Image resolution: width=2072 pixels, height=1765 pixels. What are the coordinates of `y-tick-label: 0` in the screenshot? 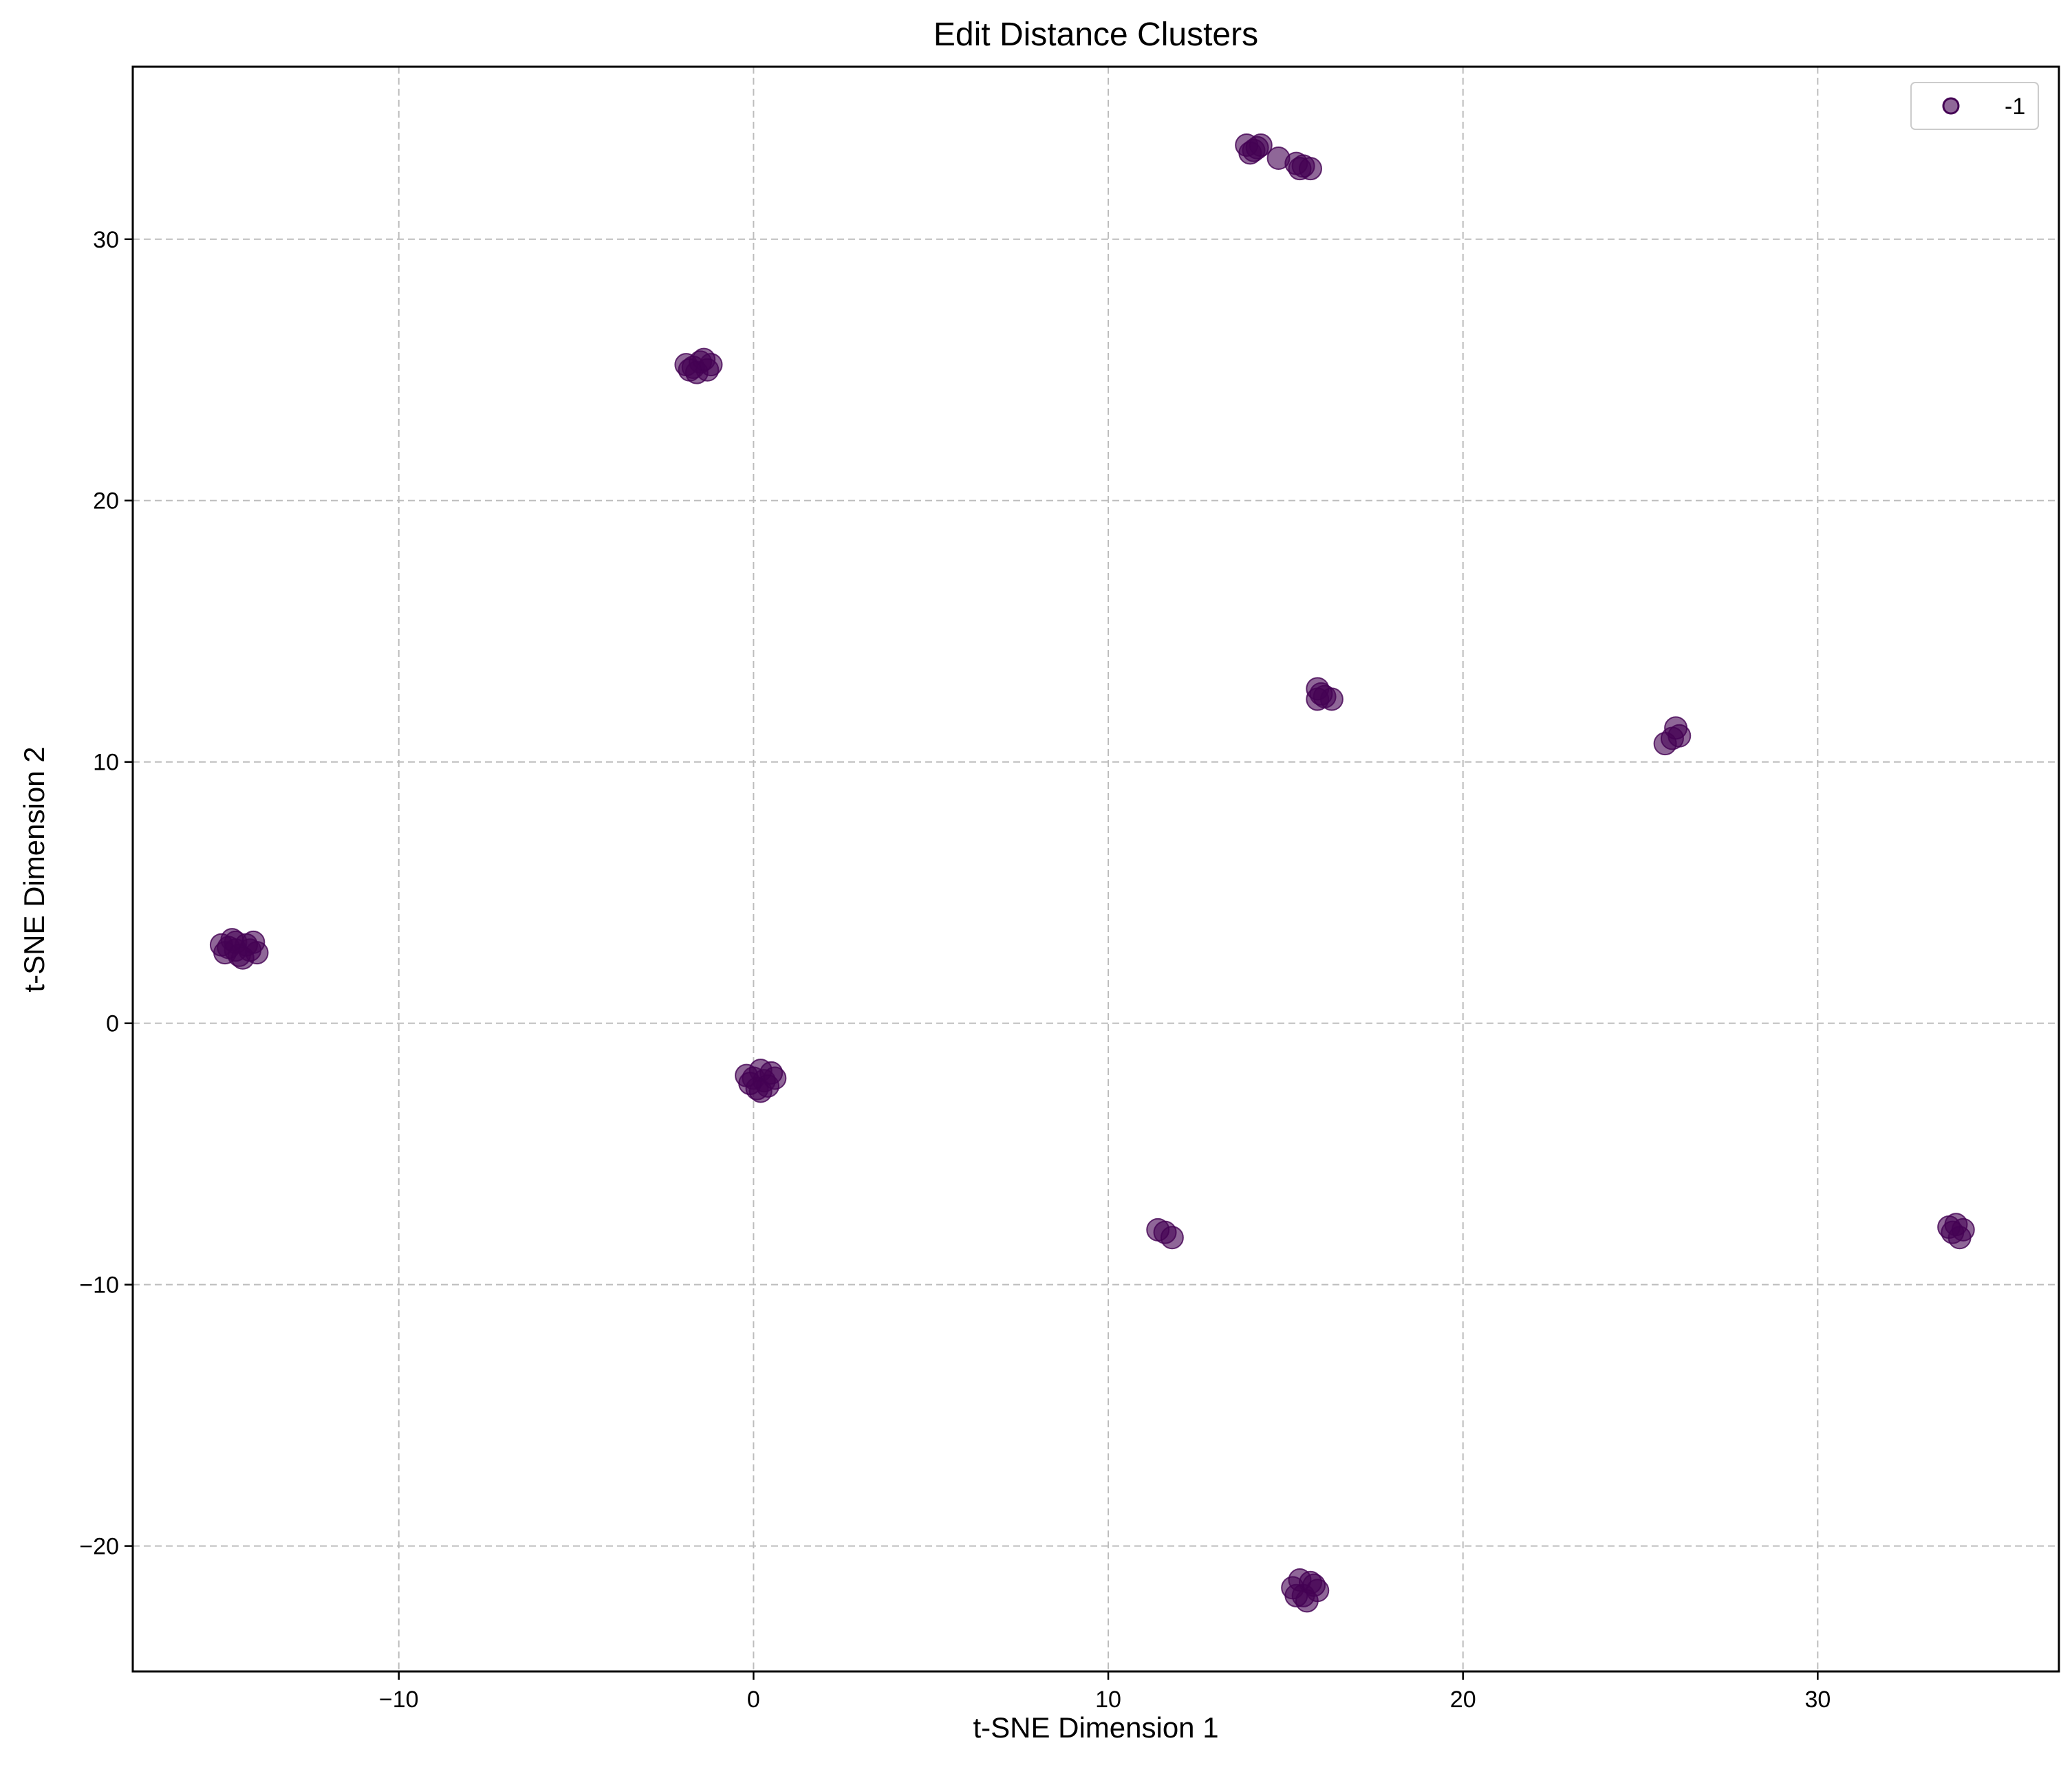 It's located at (113, 1024).